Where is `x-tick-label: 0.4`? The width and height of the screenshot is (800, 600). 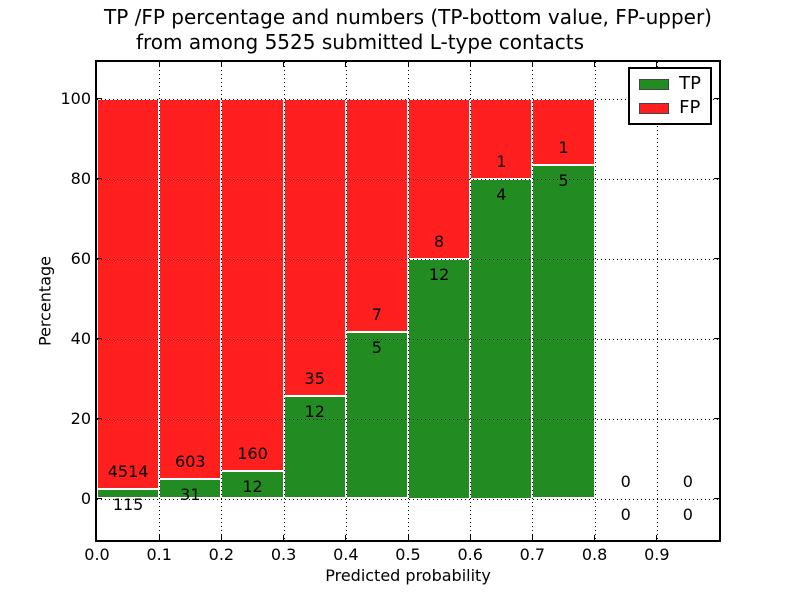 x-tick-label: 0.4 is located at coordinates (346, 554).